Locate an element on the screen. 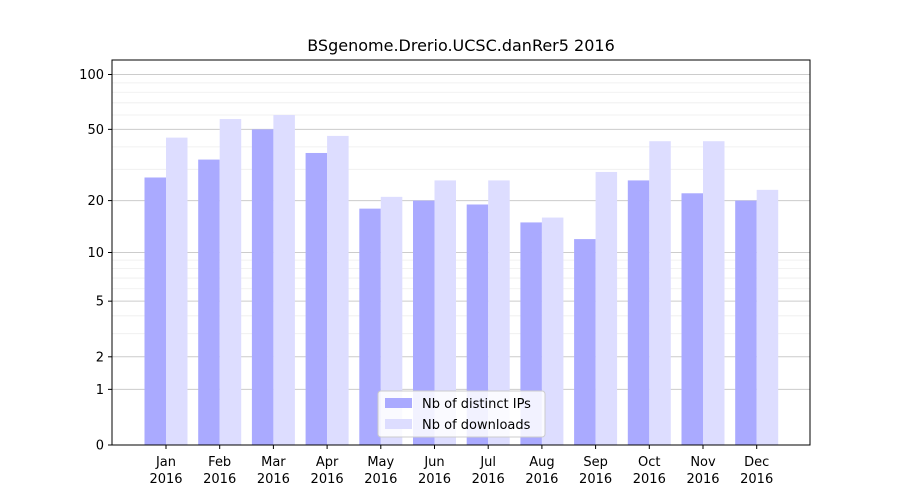  x-tick-label-month: Mar is located at coordinates (273, 462).